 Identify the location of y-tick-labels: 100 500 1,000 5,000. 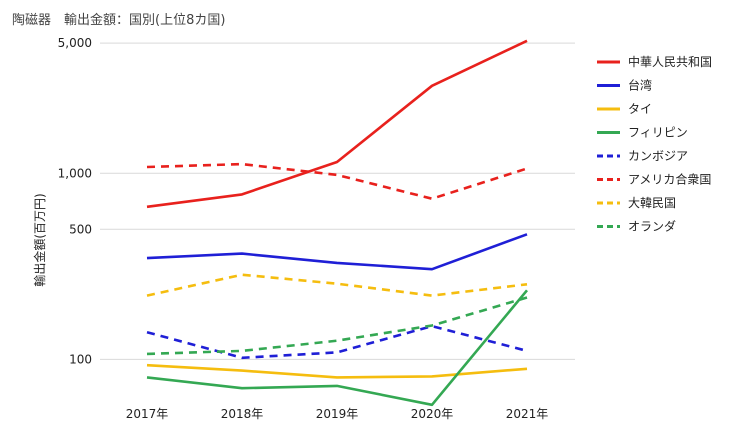
(75, 201).